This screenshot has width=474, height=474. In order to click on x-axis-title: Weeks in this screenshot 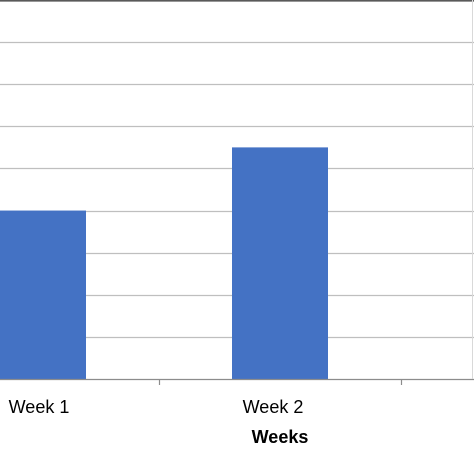, I will do `click(280, 437)`.